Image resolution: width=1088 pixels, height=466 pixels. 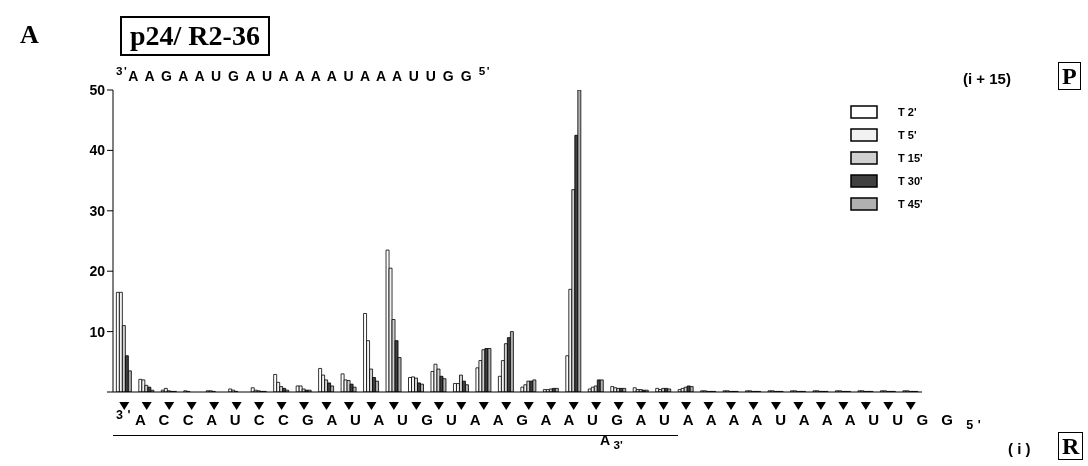 What do you see at coordinates (195, 36) in the screenshot?
I see `chart-title: p24/ R2-36` at bounding box center [195, 36].